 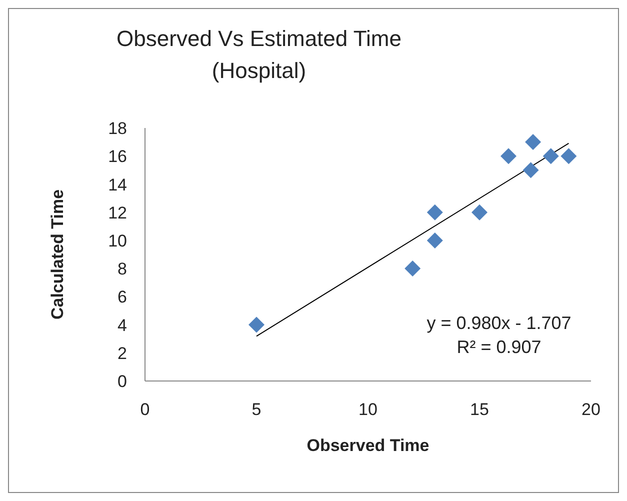 I want to click on y-tick-label: 6, so click(x=122, y=297).